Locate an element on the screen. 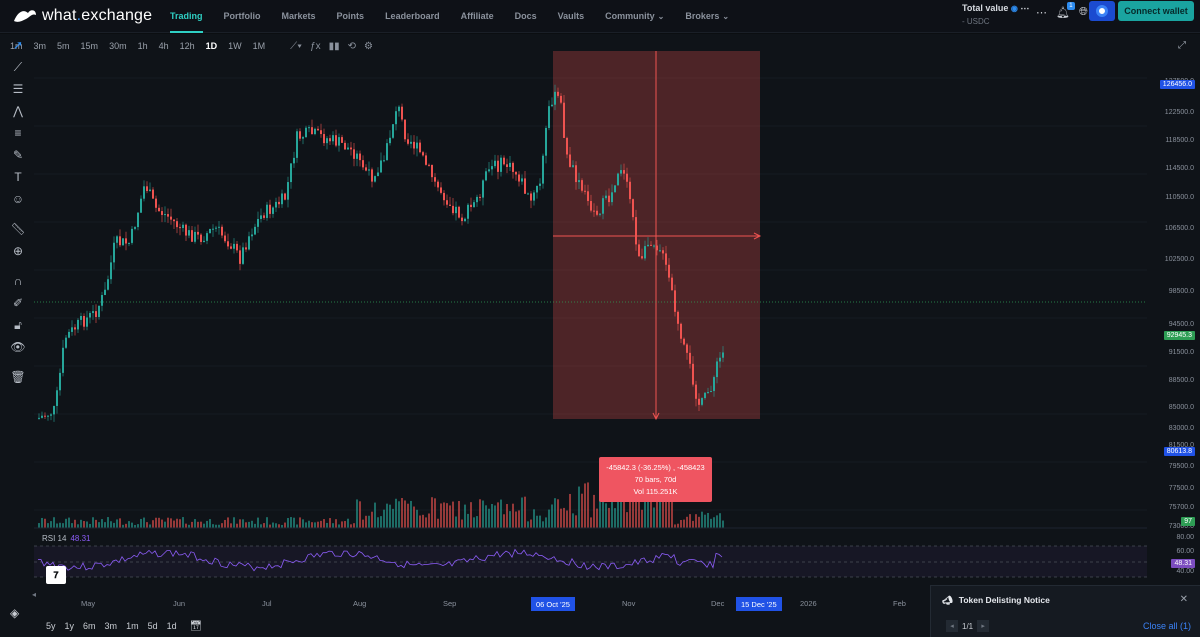  notification-bell-icon: 🔔︎ 1 is located at coordinates (1065, 10).